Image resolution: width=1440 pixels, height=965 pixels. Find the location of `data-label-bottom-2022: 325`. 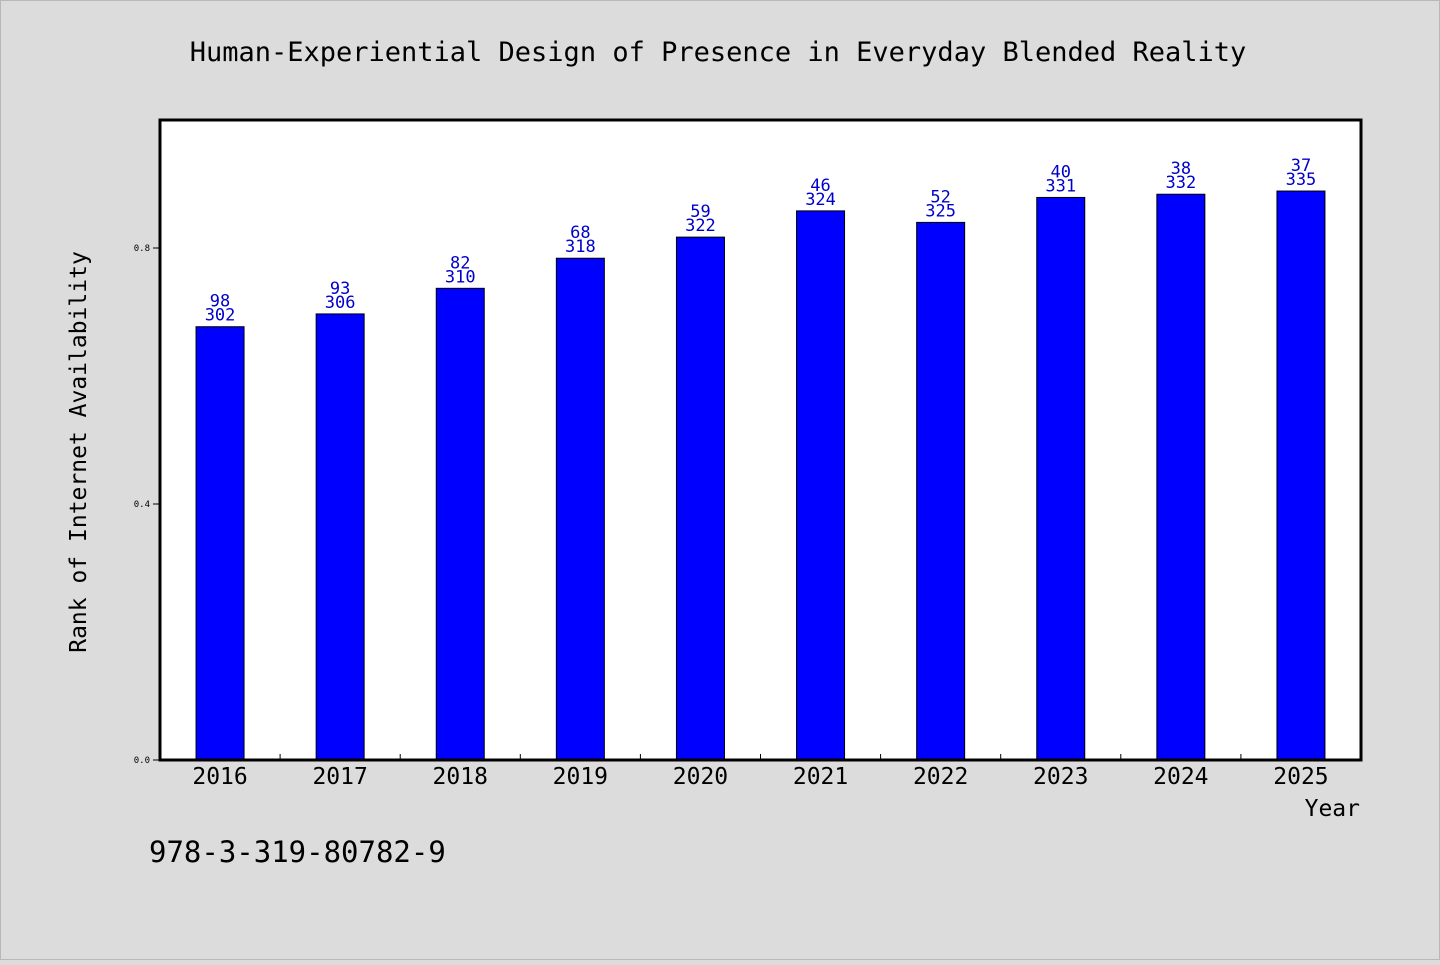

data-label-bottom-2022: 325 is located at coordinates (940, 211).